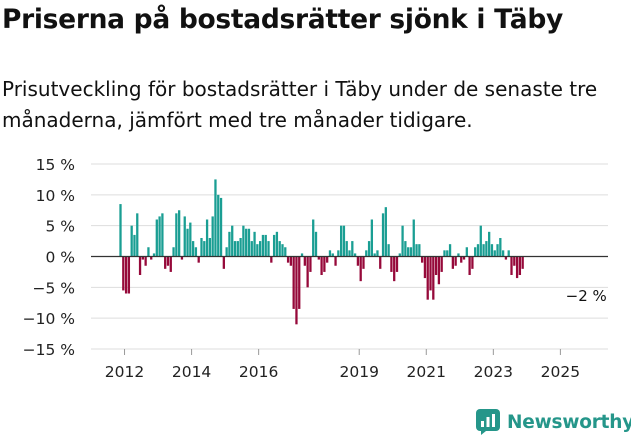 This screenshot has width=631, height=439. I want to click on y-tick-label: −10 %, so click(49, 319).